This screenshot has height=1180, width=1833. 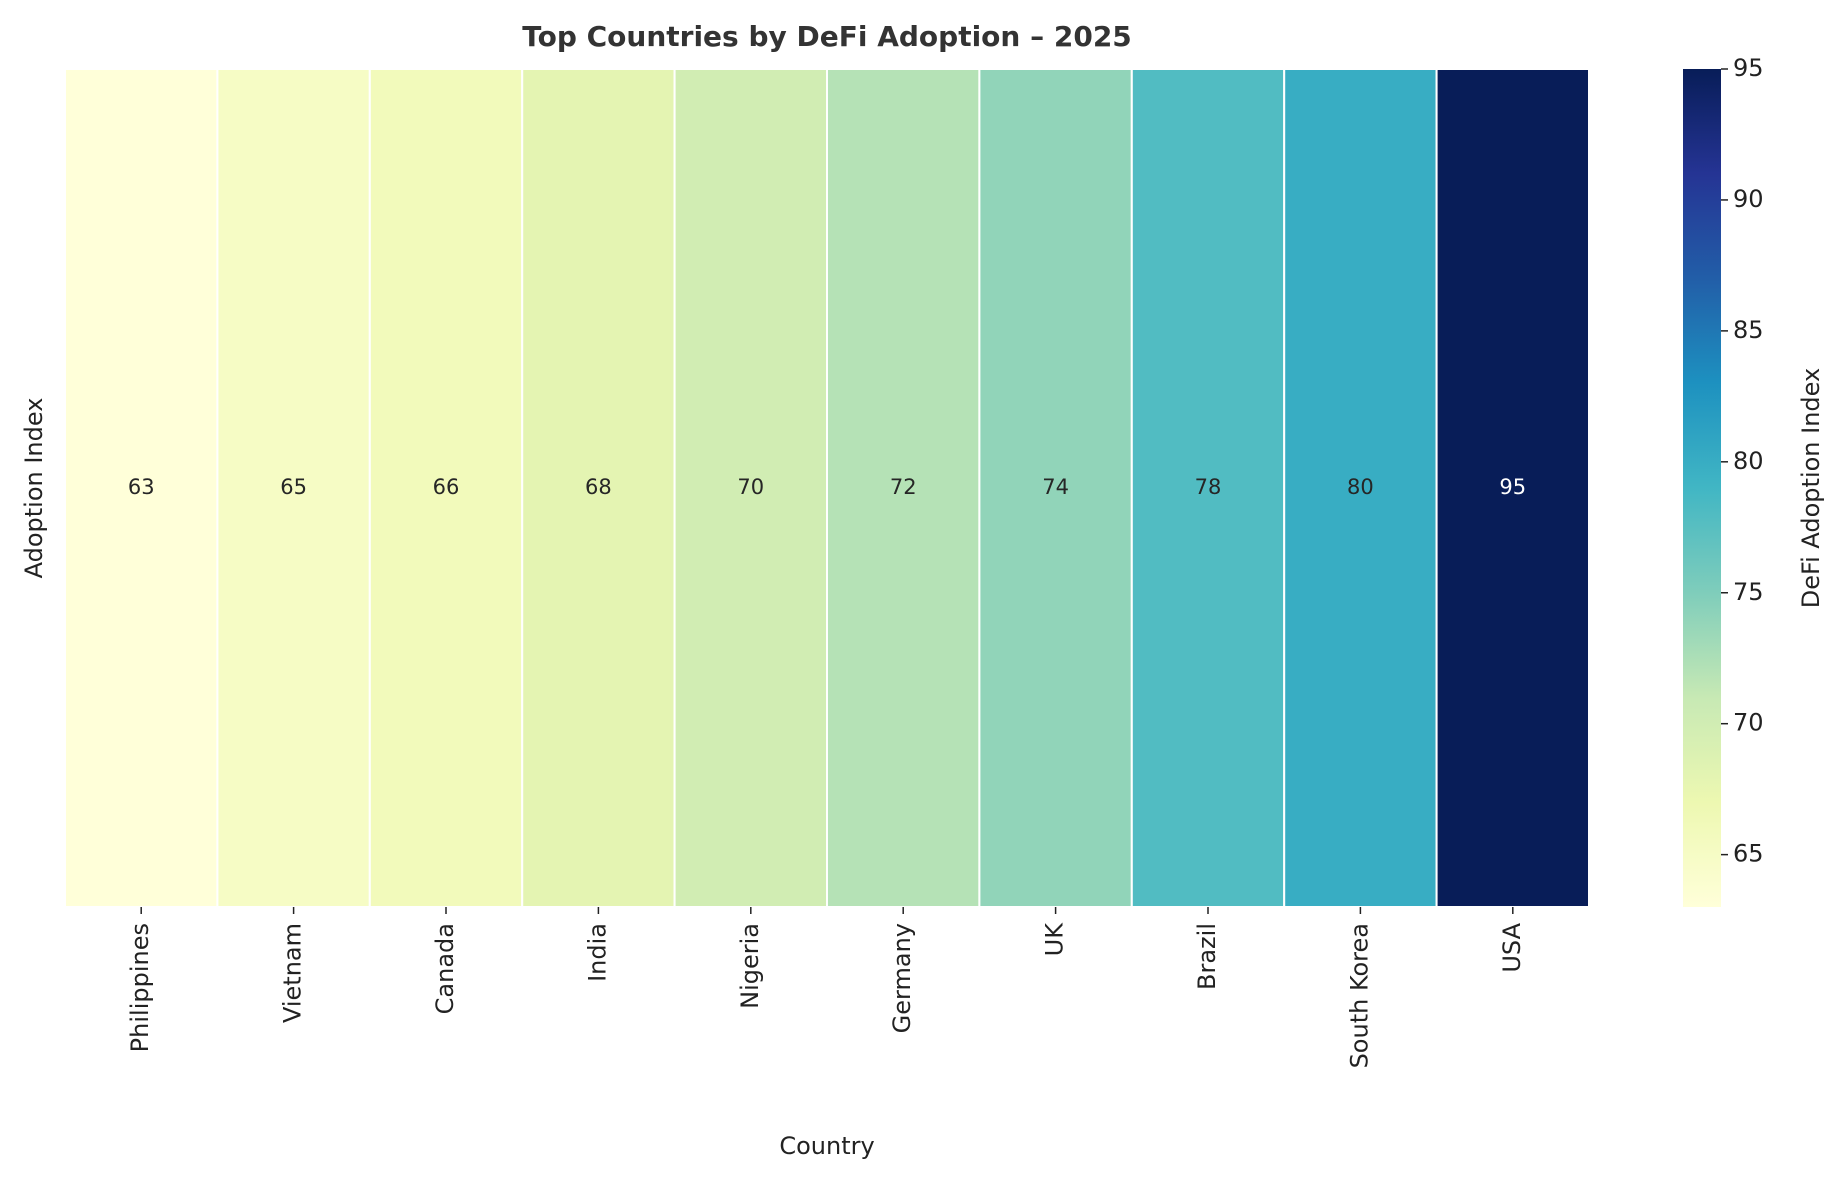 I want to click on chart-title: Top Countries by DeFi Adoption – 2025, so click(x=827, y=36).